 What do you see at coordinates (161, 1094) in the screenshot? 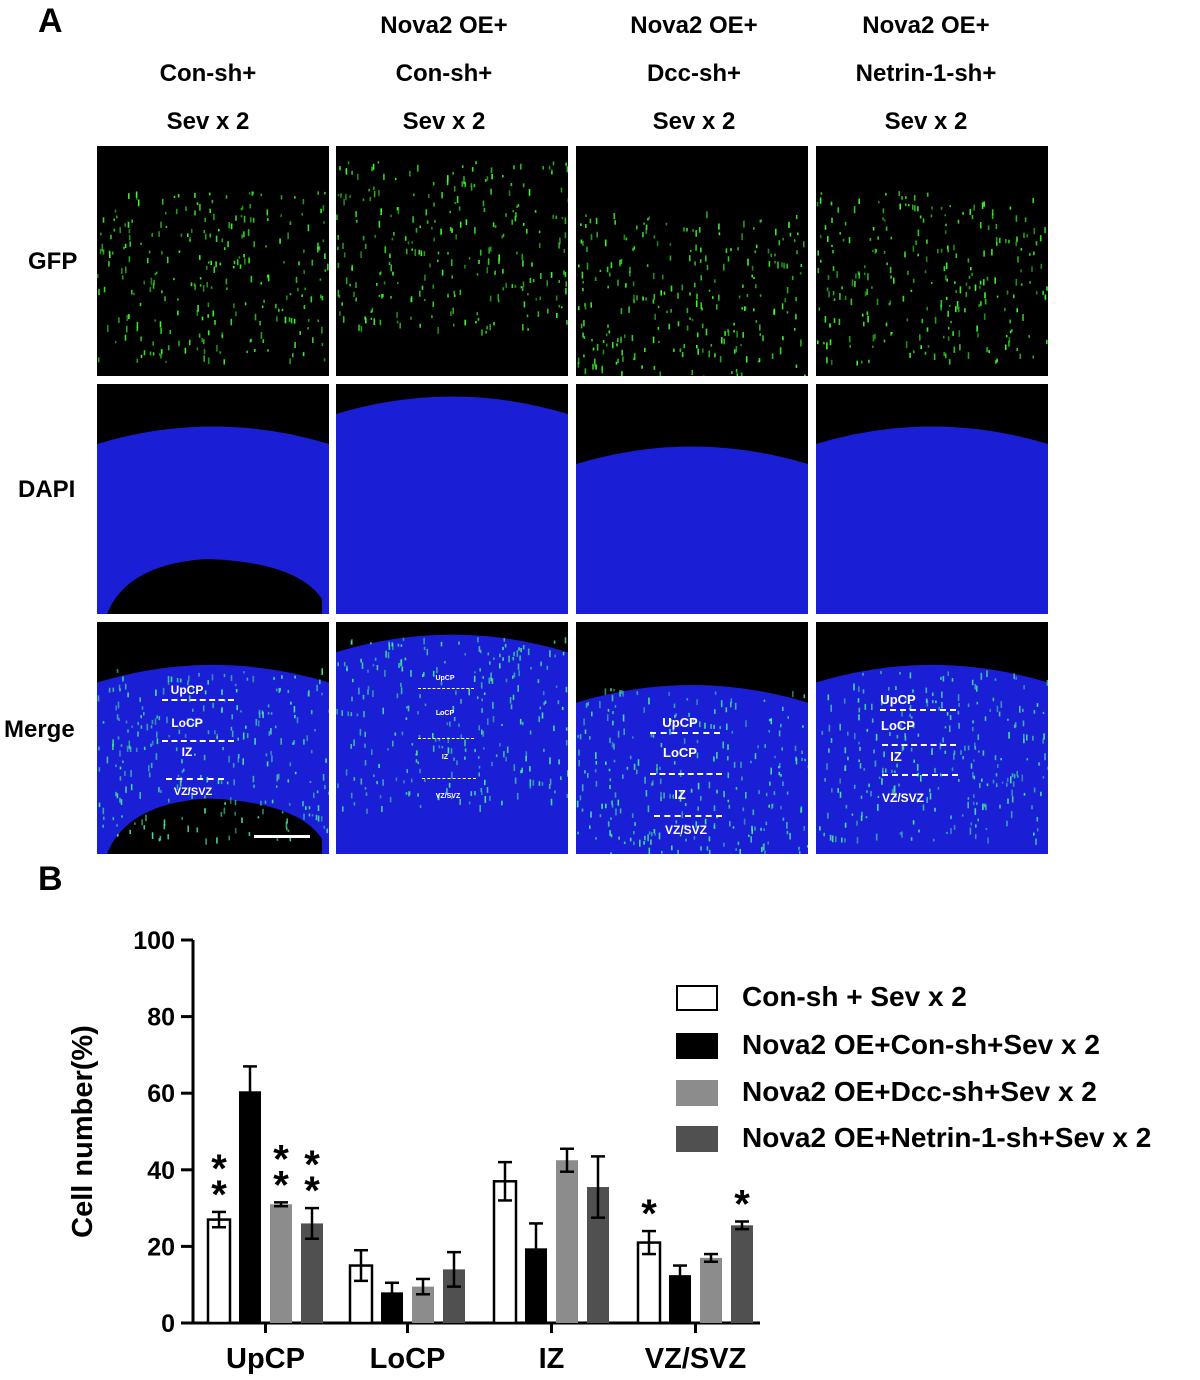
I see `y-tick-label: 60` at bounding box center [161, 1094].